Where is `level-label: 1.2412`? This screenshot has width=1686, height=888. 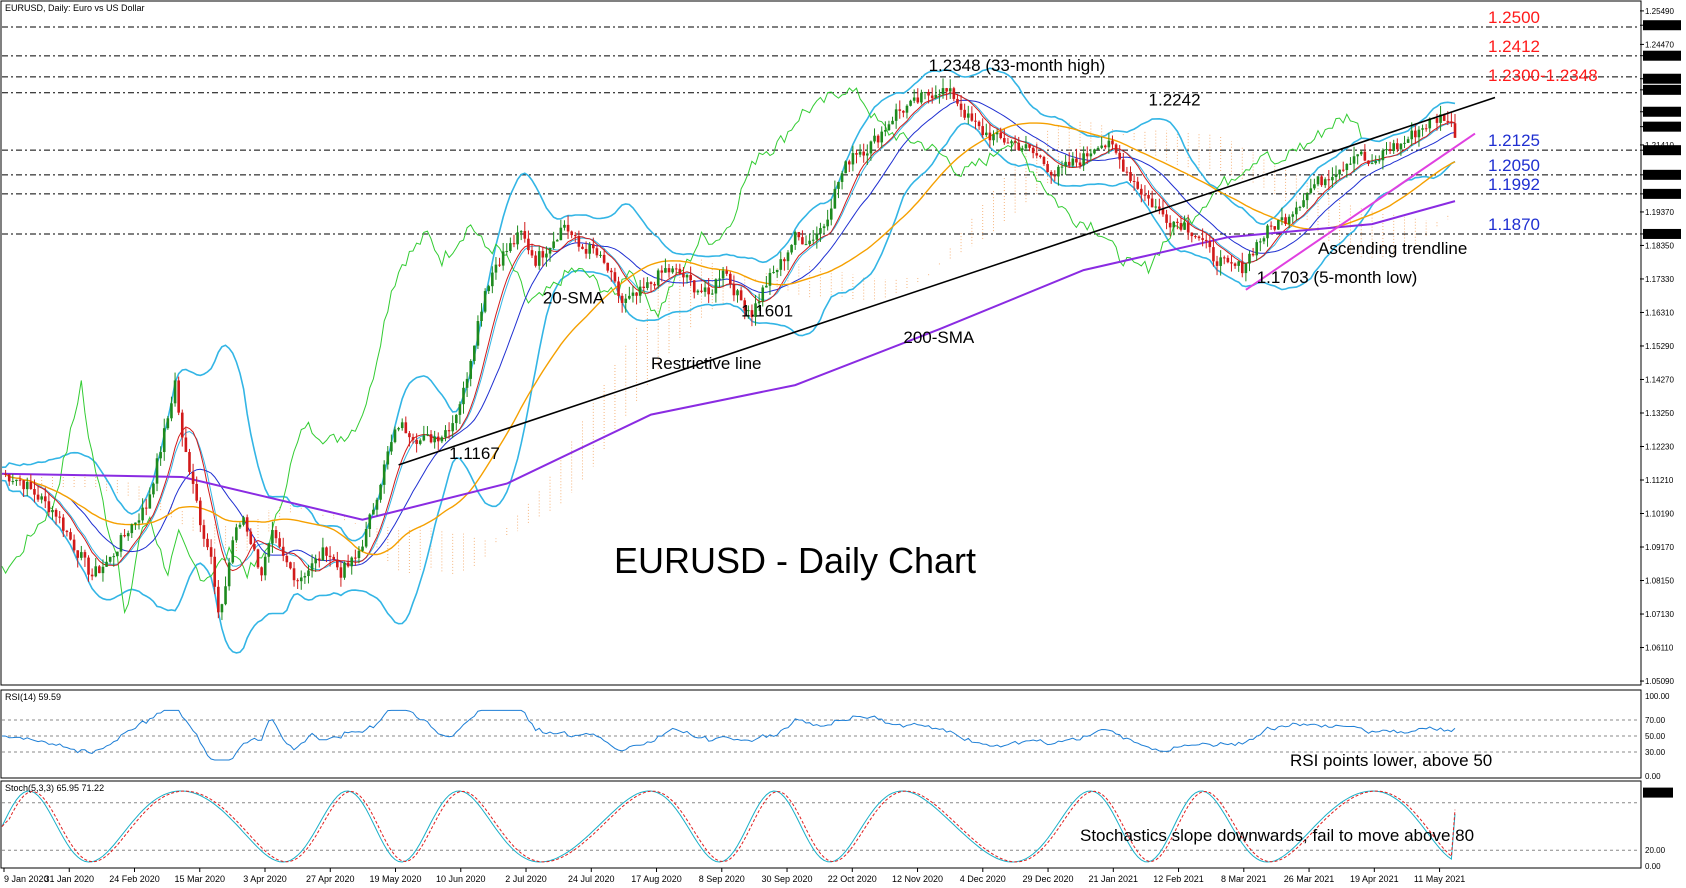
level-label: 1.2412 is located at coordinates (1514, 46).